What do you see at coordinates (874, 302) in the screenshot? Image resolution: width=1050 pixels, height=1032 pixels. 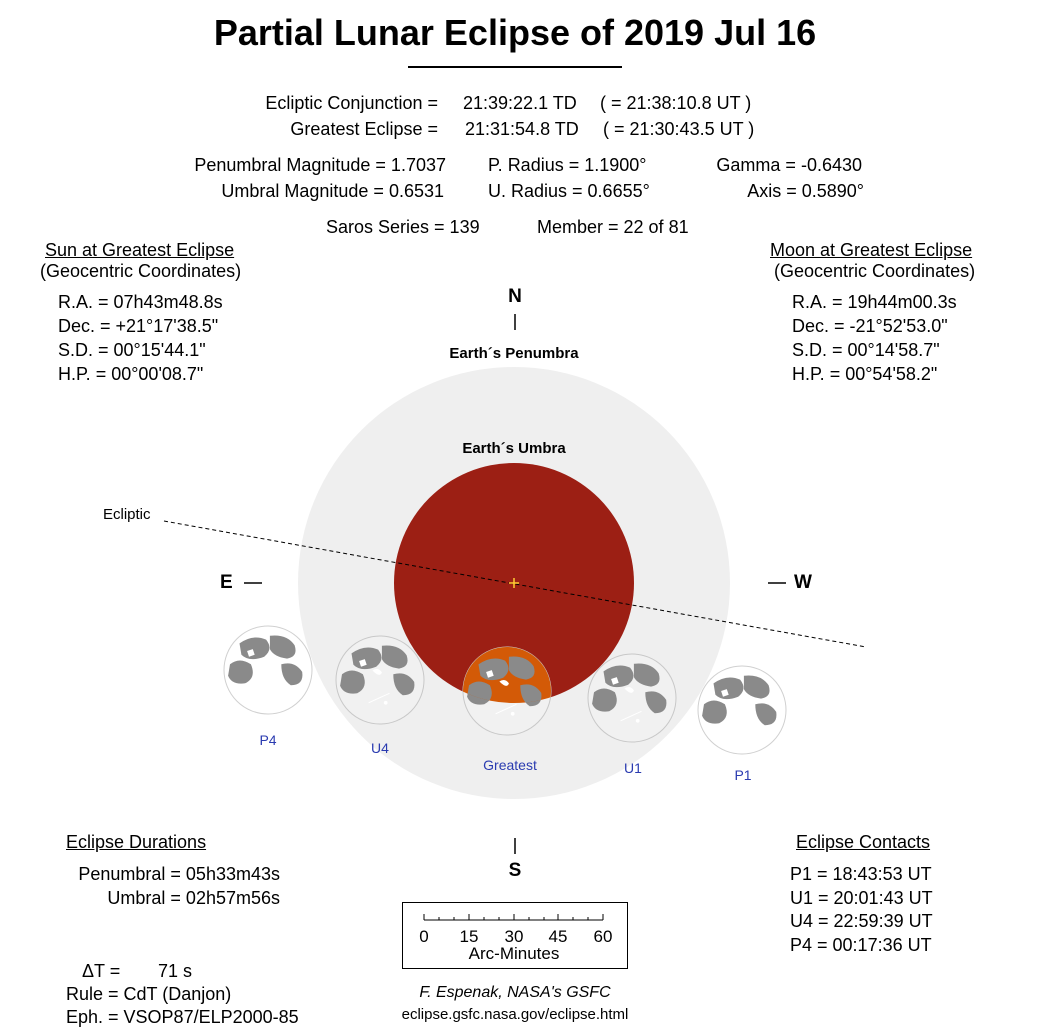 I see `moon-ra: R.A. = 19h44m00.3s` at bounding box center [874, 302].